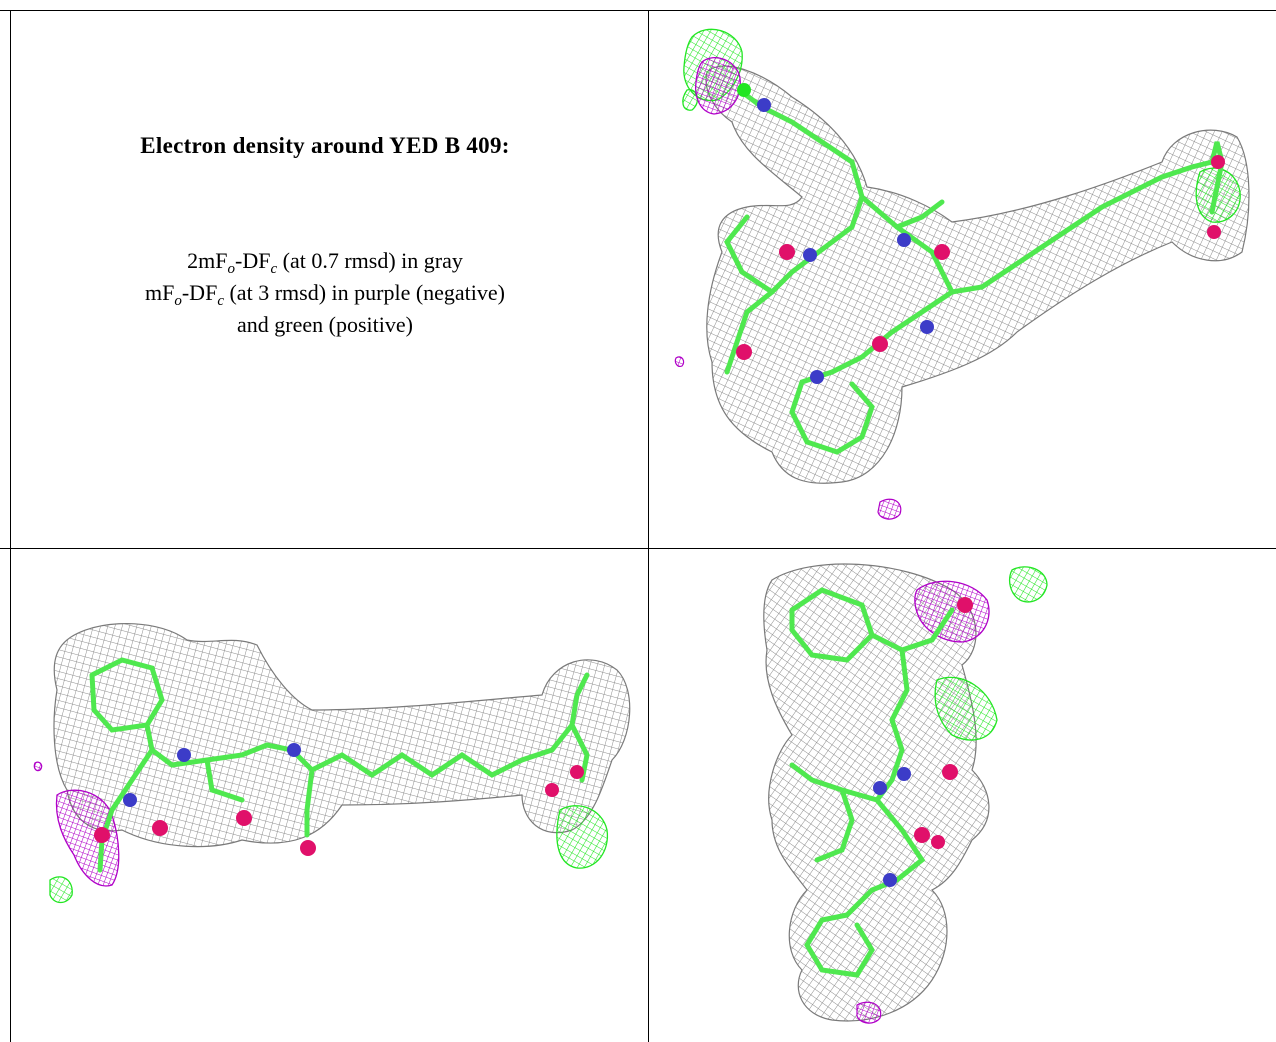 The image size is (1276, 1042). Describe the element at coordinates (648, 526) in the screenshot. I see `table-column-divider` at that location.